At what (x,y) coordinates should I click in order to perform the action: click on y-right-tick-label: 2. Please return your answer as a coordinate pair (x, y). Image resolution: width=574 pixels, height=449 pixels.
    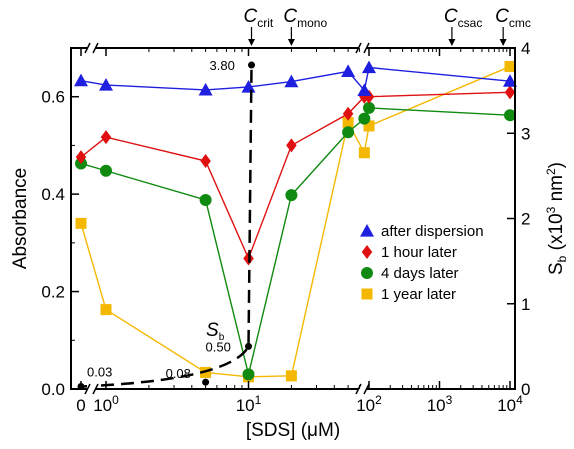
    Looking at the image, I should click on (525, 219).